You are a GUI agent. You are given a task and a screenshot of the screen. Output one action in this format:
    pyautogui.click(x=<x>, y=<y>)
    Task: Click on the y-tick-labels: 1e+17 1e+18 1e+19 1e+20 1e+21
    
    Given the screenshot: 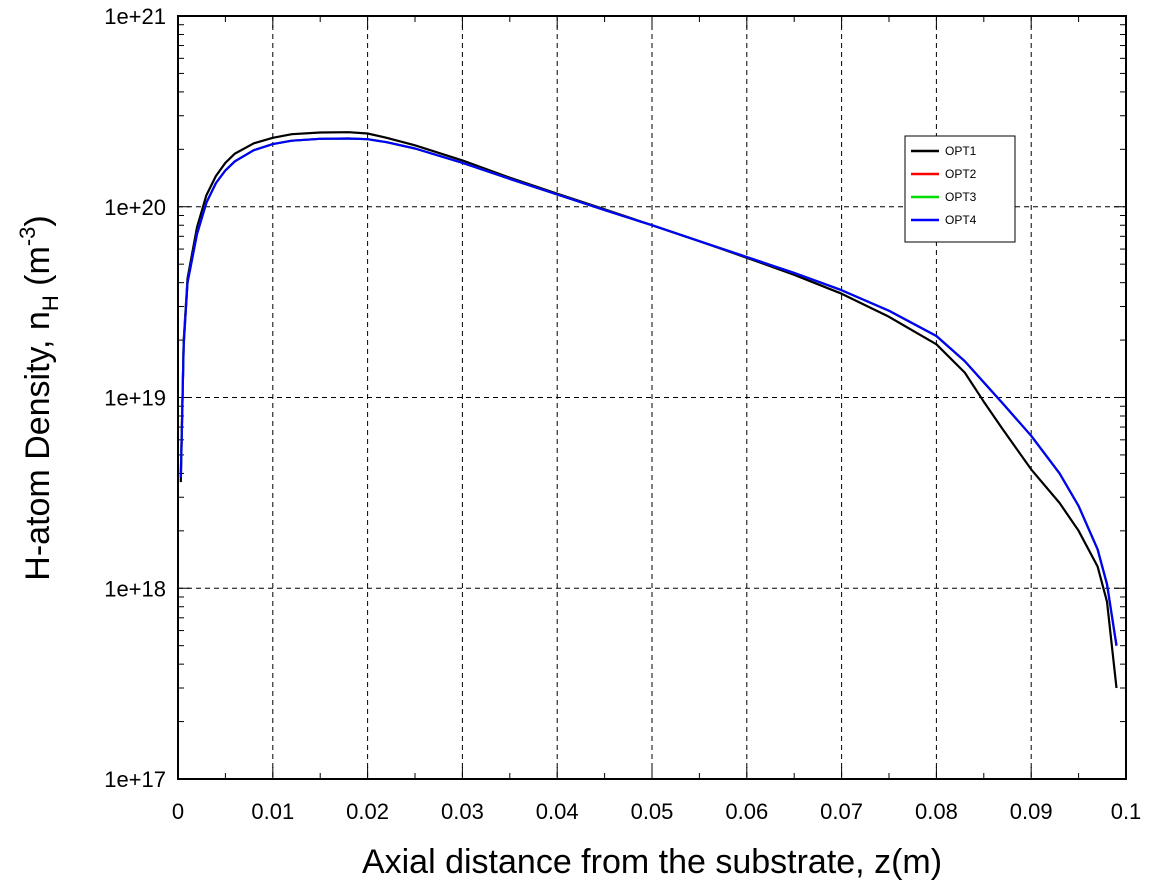 What is the action you would take?
    pyautogui.click(x=135, y=398)
    